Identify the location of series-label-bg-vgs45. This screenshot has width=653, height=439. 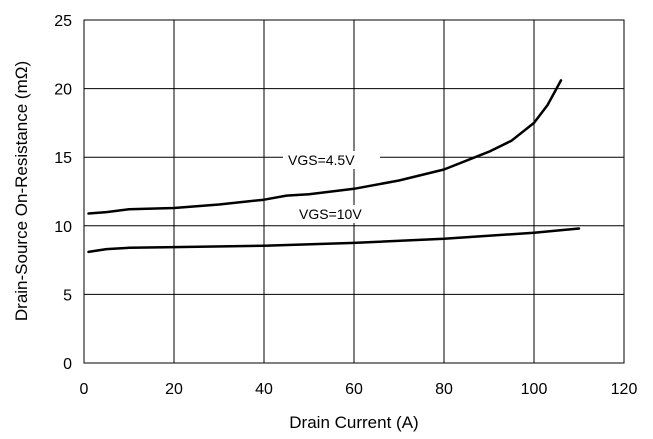
(331, 160).